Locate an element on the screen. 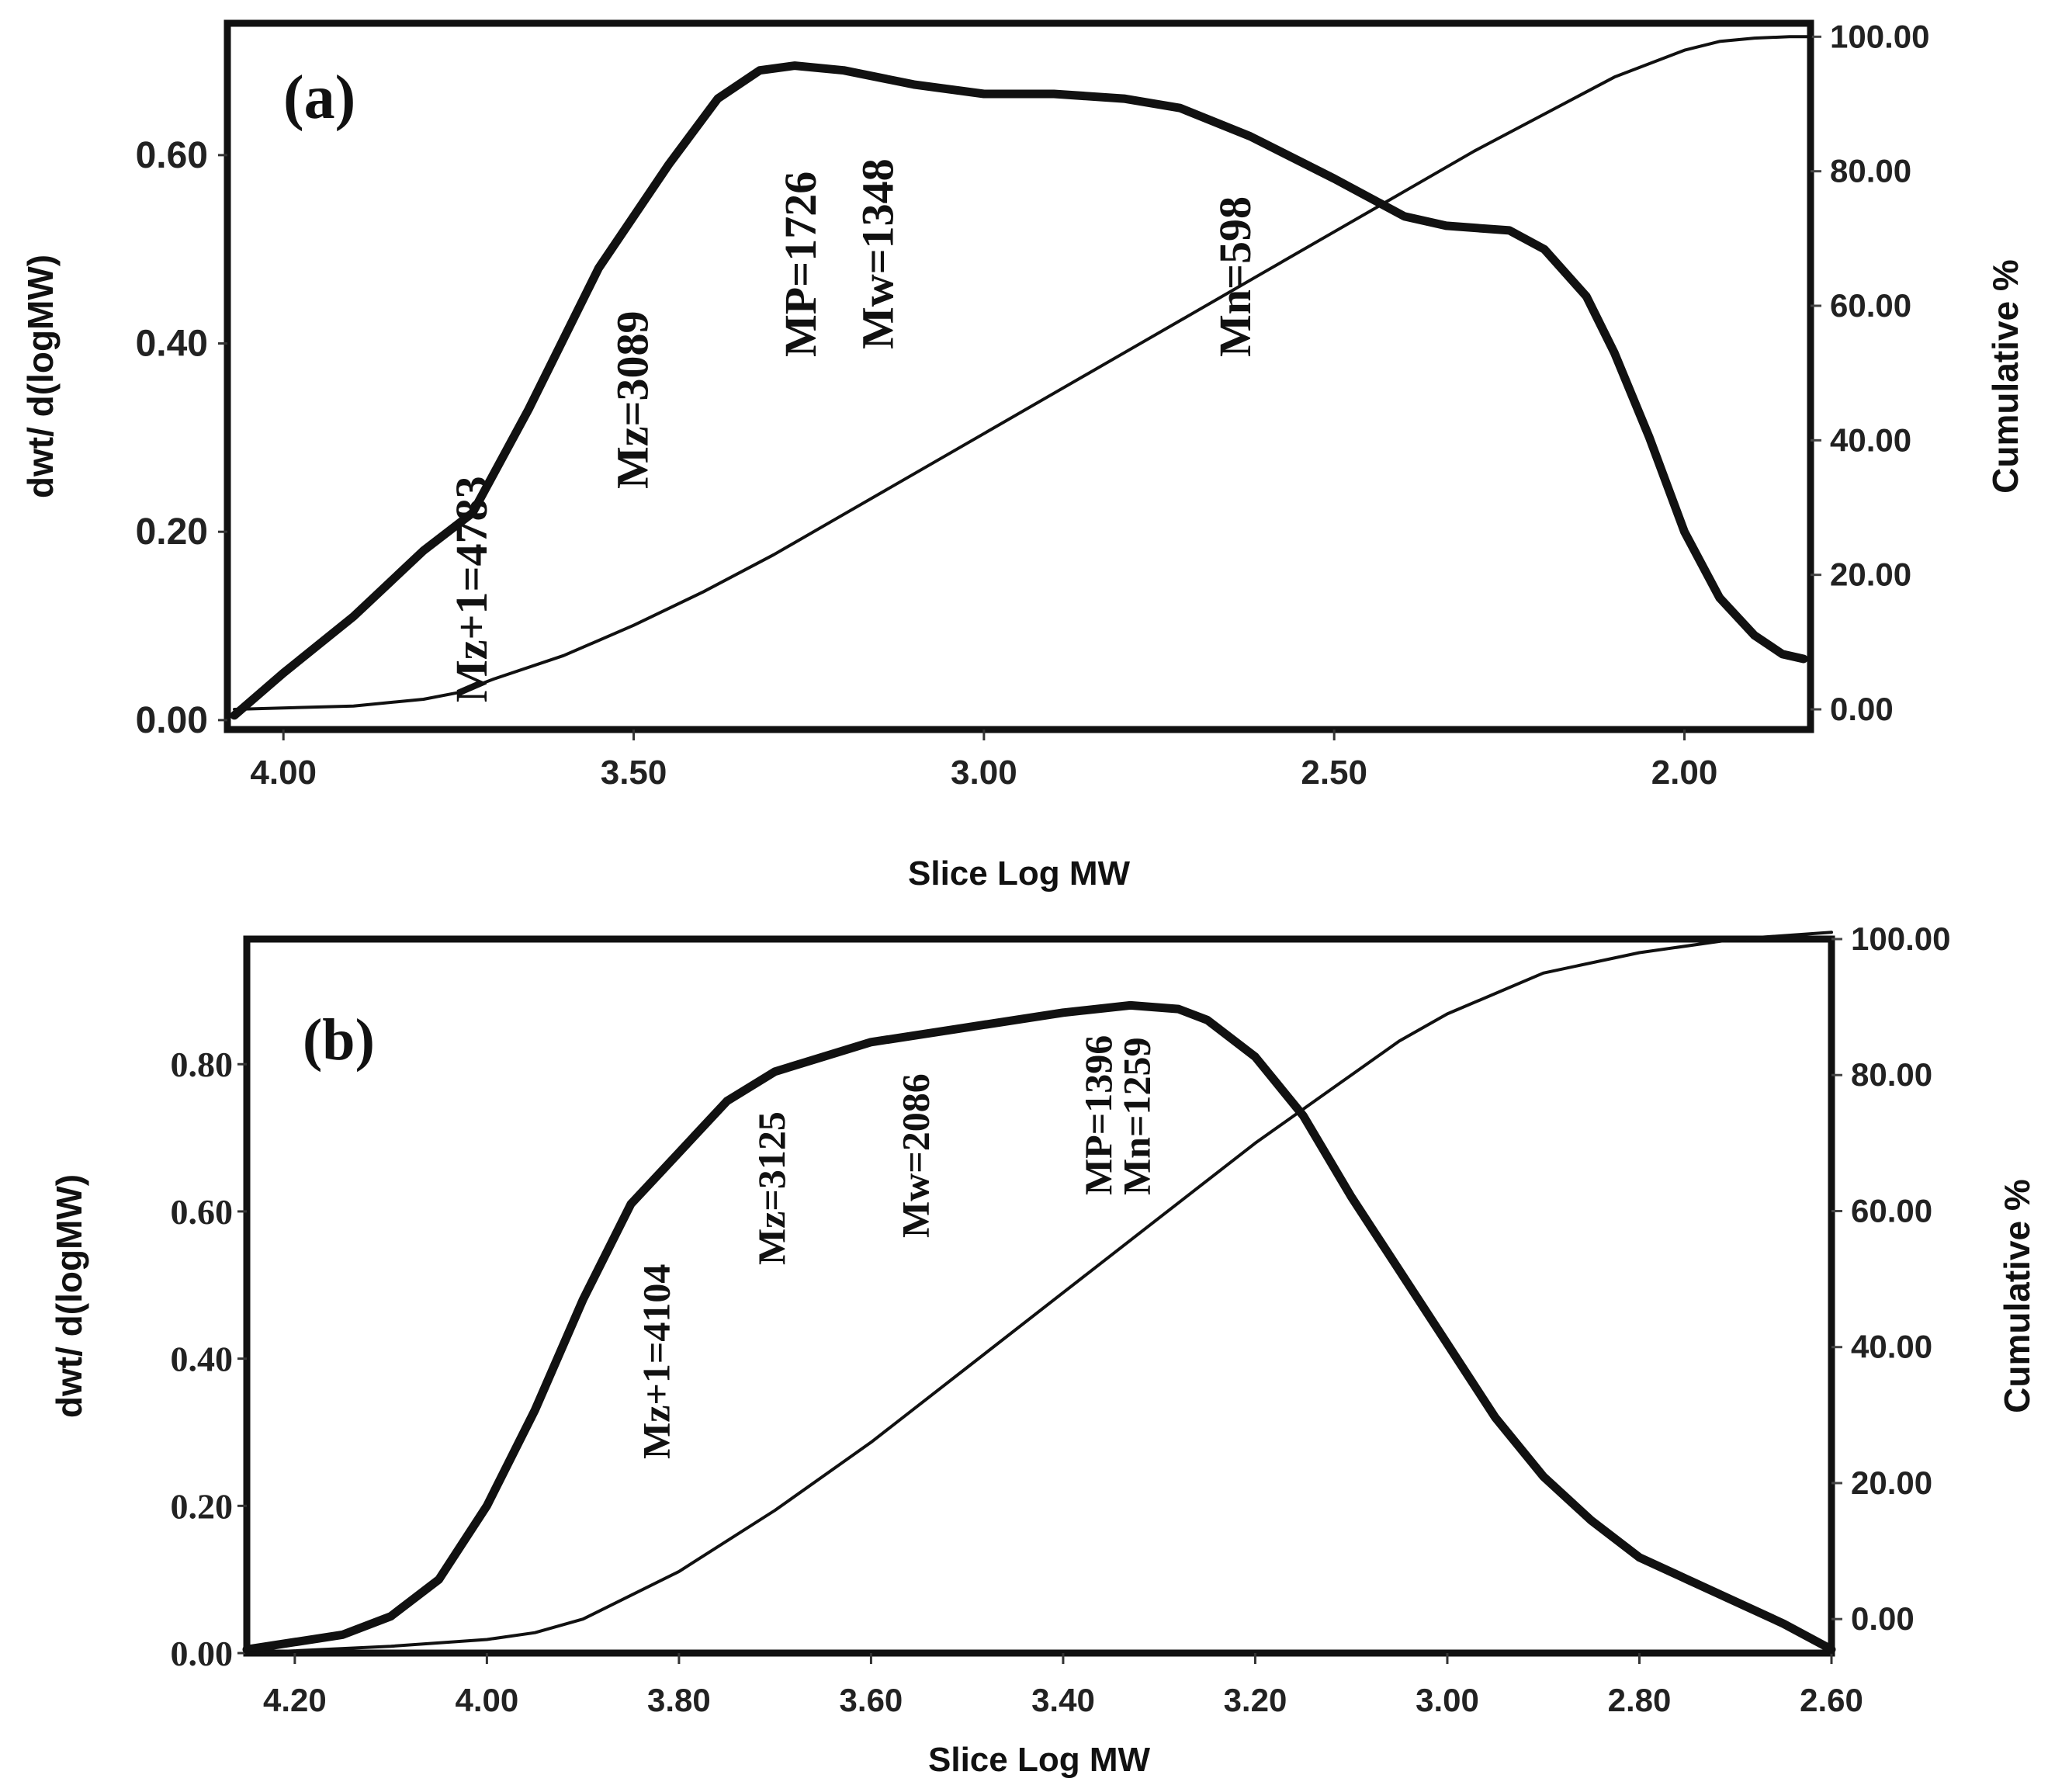  x-tick-label: 3.80 is located at coordinates (679, 1700).